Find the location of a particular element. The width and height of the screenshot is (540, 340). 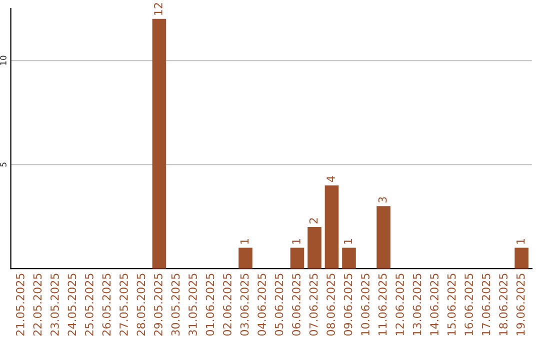

data-label: 3 is located at coordinates (382, 200).